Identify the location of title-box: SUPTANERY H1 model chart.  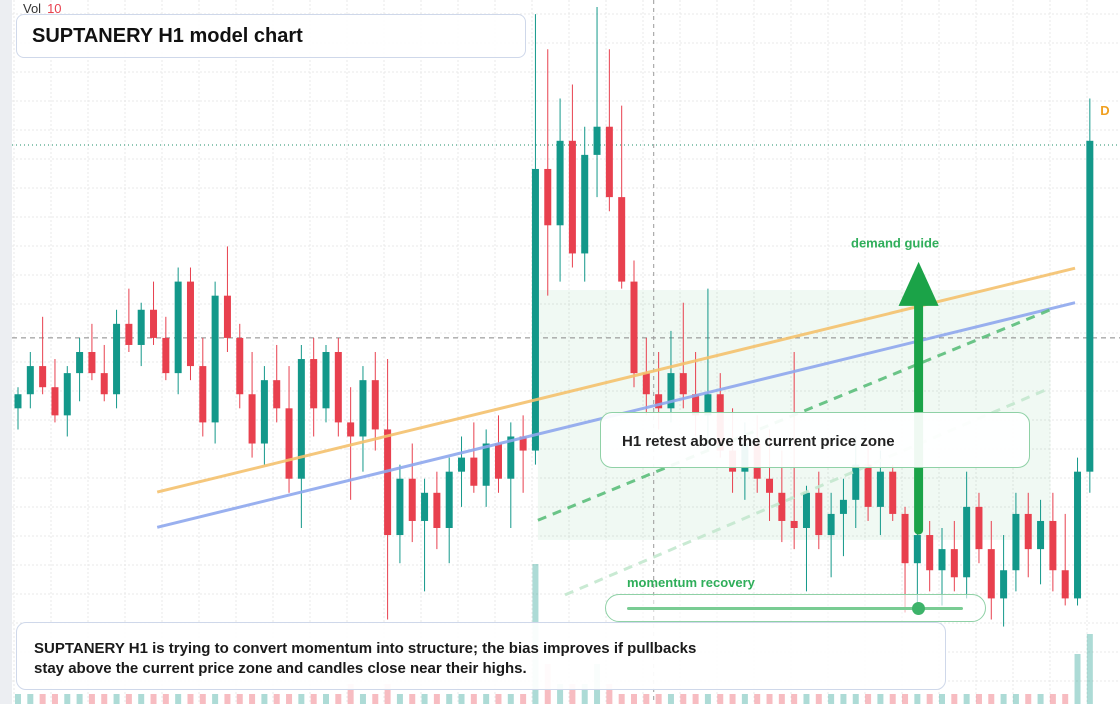
(271, 36).